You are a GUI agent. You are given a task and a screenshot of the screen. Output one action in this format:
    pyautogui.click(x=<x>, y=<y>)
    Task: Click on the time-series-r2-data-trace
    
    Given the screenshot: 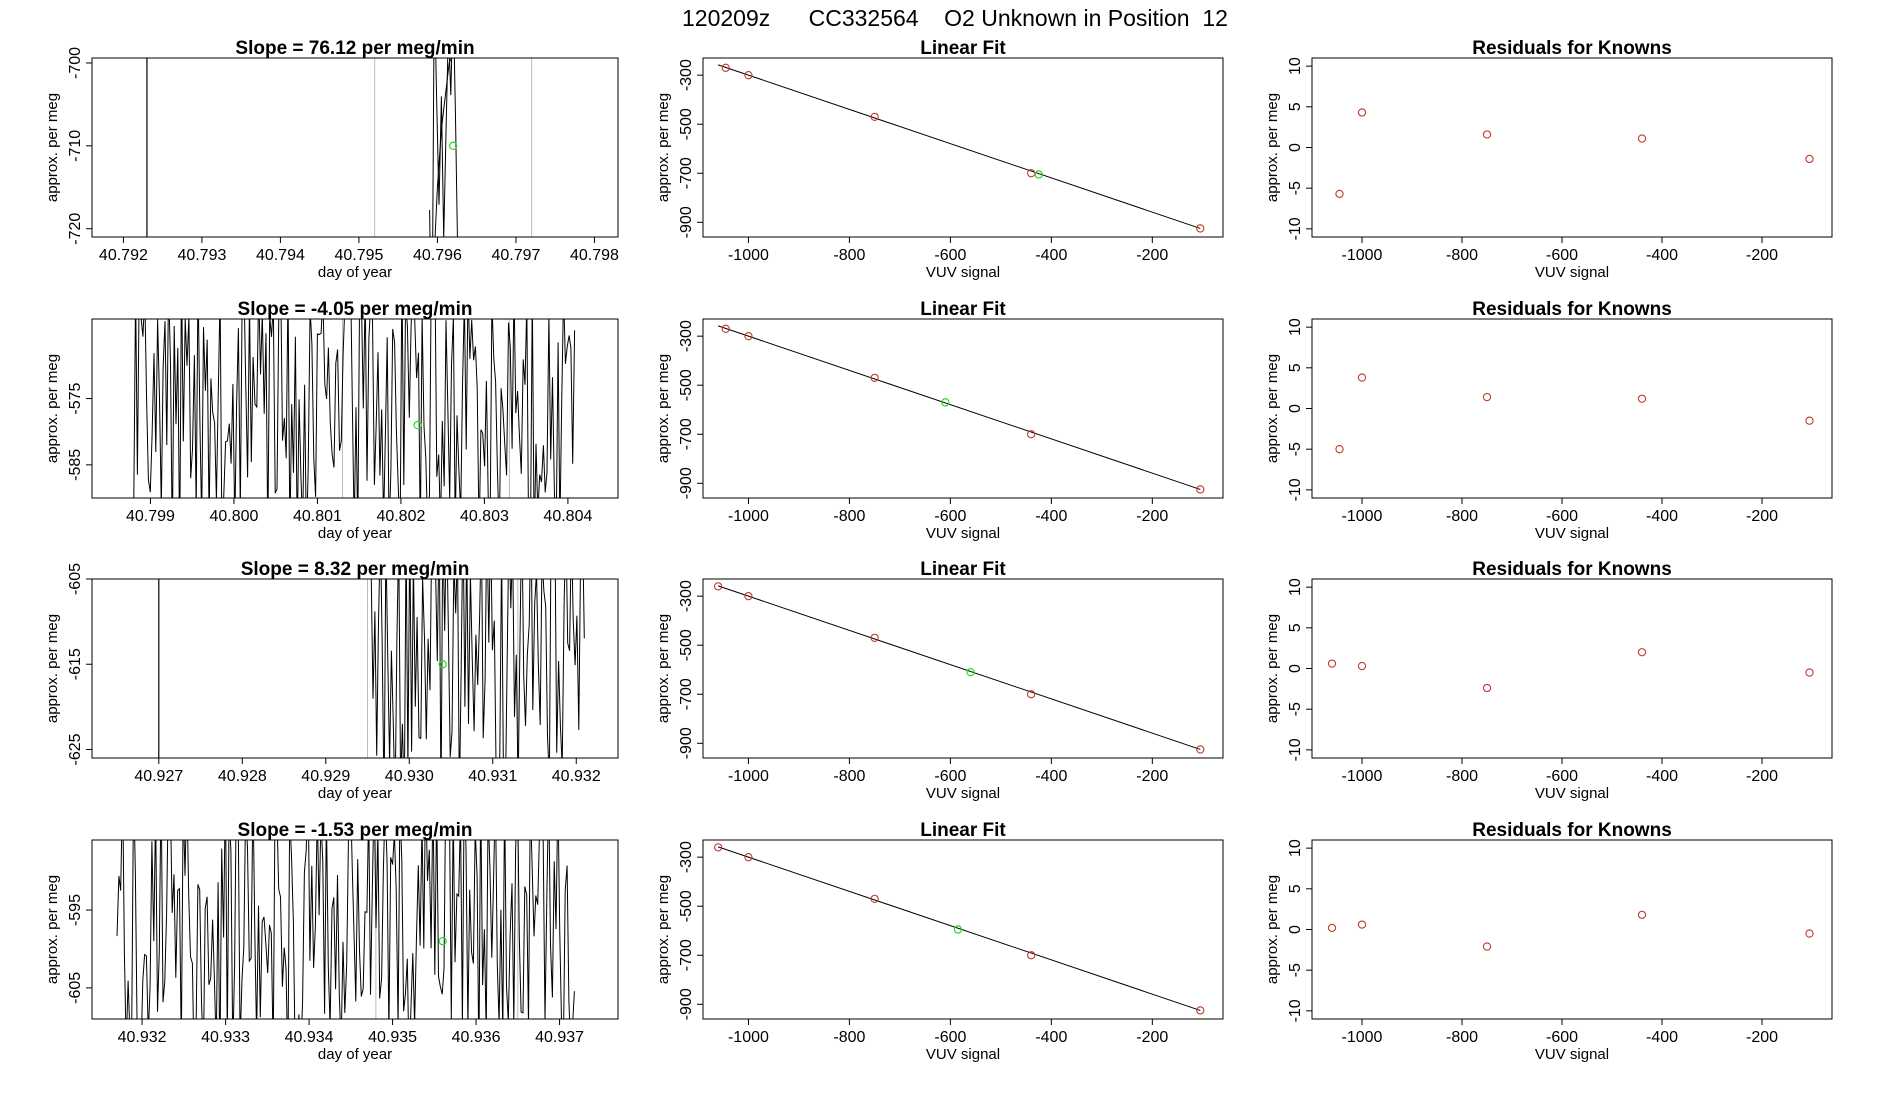 What is the action you would take?
    pyautogui.click(x=354, y=408)
    